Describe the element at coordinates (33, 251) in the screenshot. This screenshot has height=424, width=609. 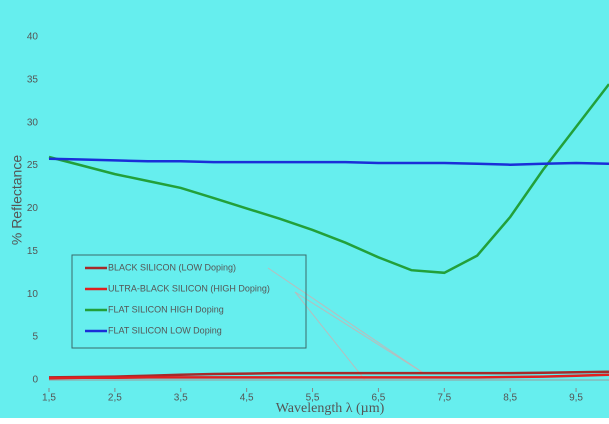
I see `y-tick-label: 15` at that location.